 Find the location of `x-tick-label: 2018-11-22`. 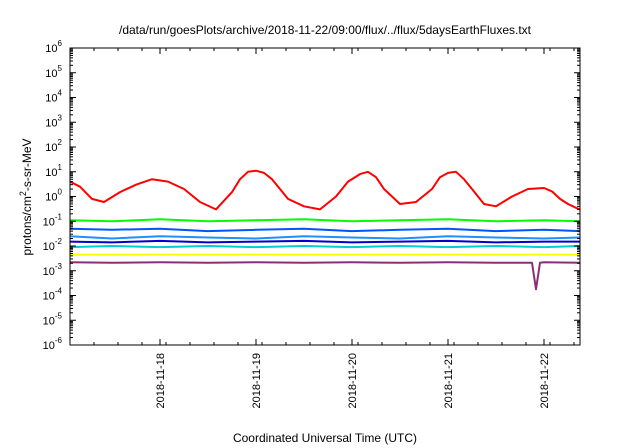

x-tick-label: 2018-11-22 is located at coordinates (545, 380).